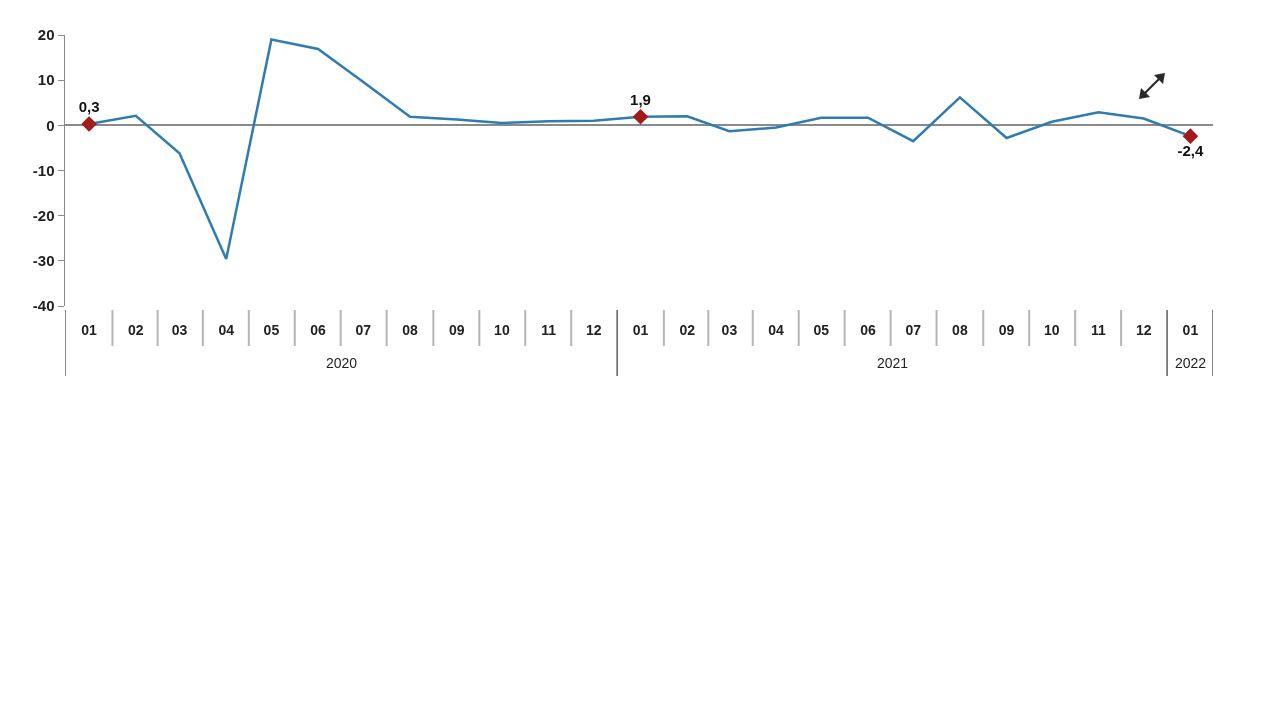 The image size is (1280, 704). What do you see at coordinates (46, 35) in the screenshot?
I see `y-tick-label: 20` at bounding box center [46, 35].